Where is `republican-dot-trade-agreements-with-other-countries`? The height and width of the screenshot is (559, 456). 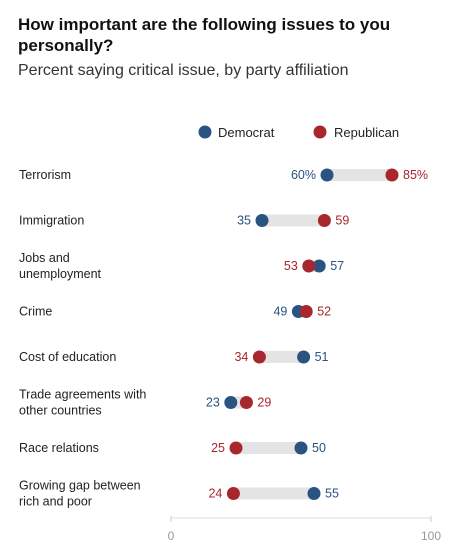
republican-dot-trade-agreements-with-other-countries is located at coordinates (246, 402).